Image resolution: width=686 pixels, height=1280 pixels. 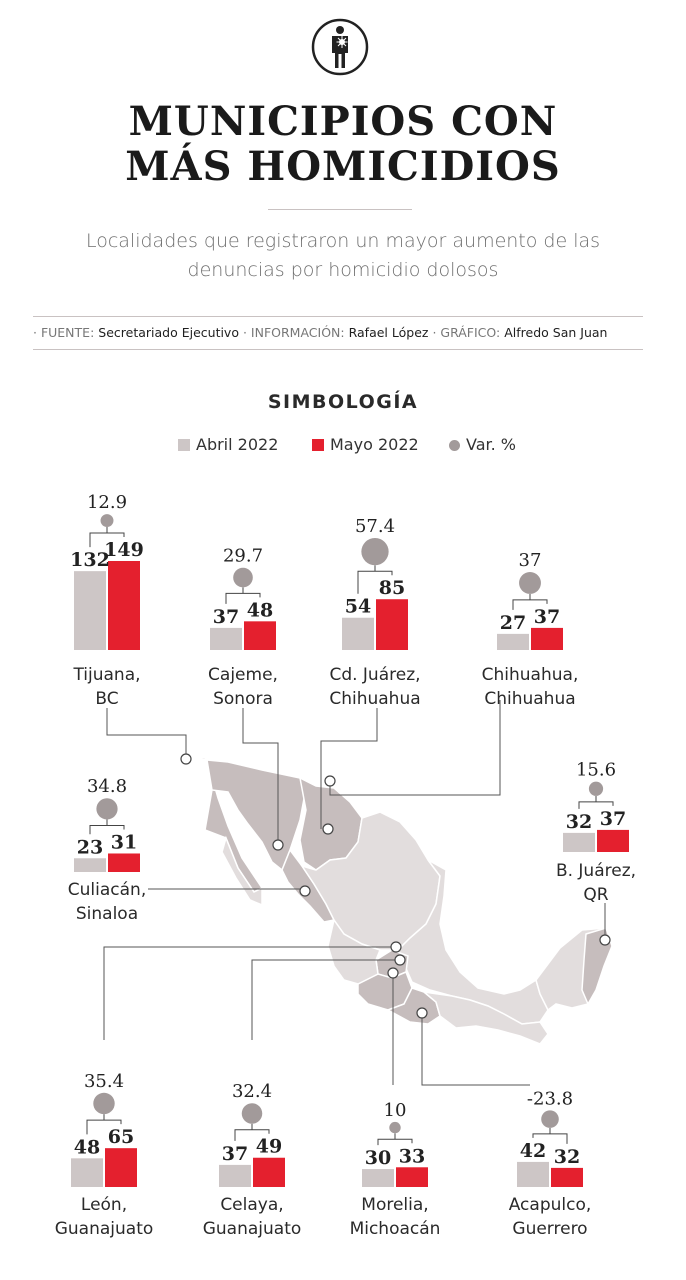 What do you see at coordinates (269, 1147) in the screenshot?
I see `bar-mayo-label: 49` at bounding box center [269, 1147].